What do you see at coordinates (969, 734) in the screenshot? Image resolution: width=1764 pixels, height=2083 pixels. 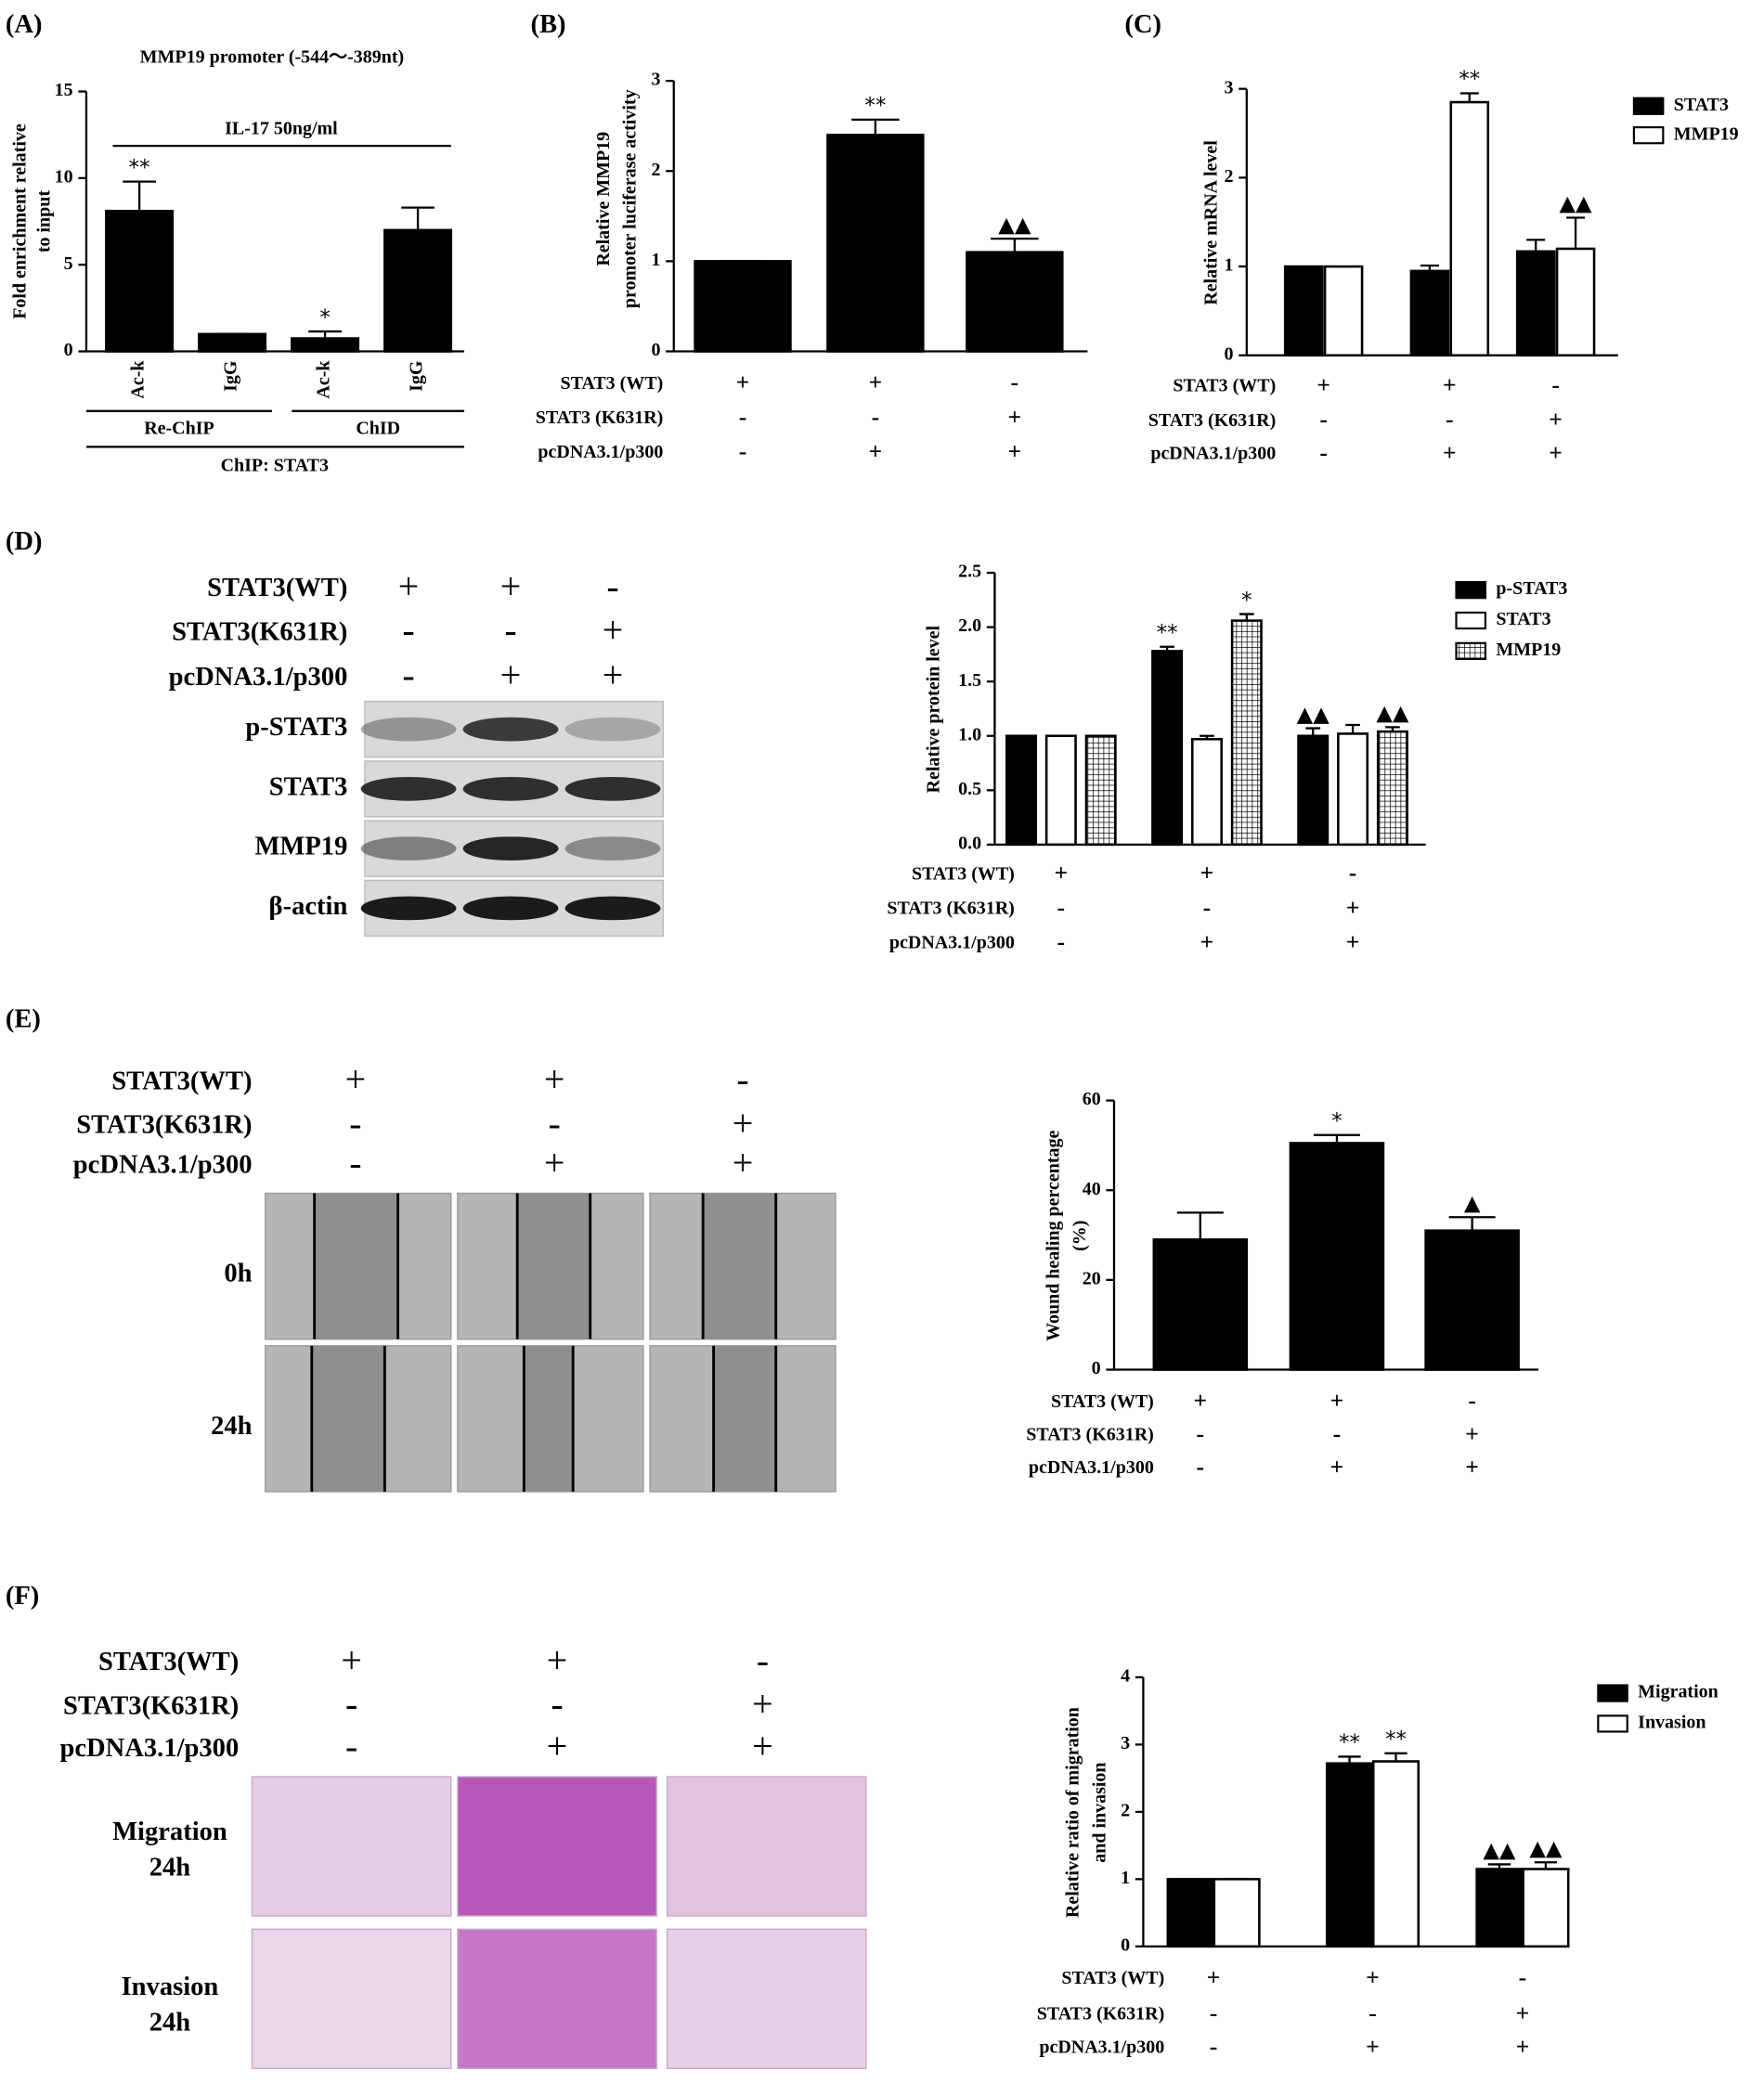 I see `y-tick-label: 1.0` at bounding box center [969, 734].